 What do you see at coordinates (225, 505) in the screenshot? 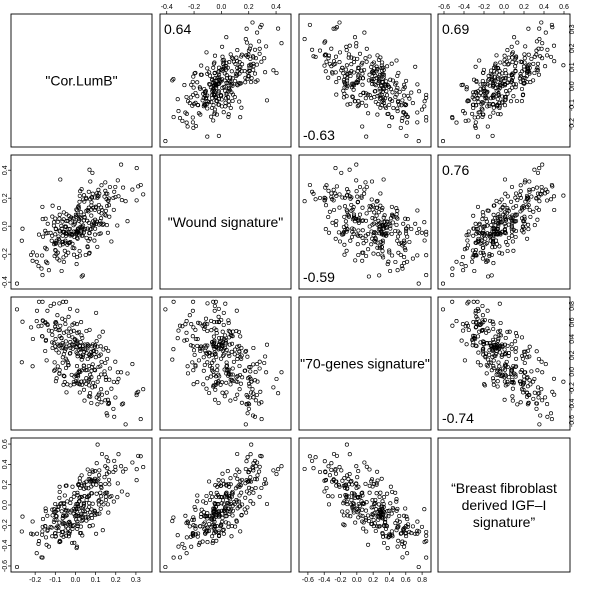
I see `panel-frame` at bounding box center [225, 505].